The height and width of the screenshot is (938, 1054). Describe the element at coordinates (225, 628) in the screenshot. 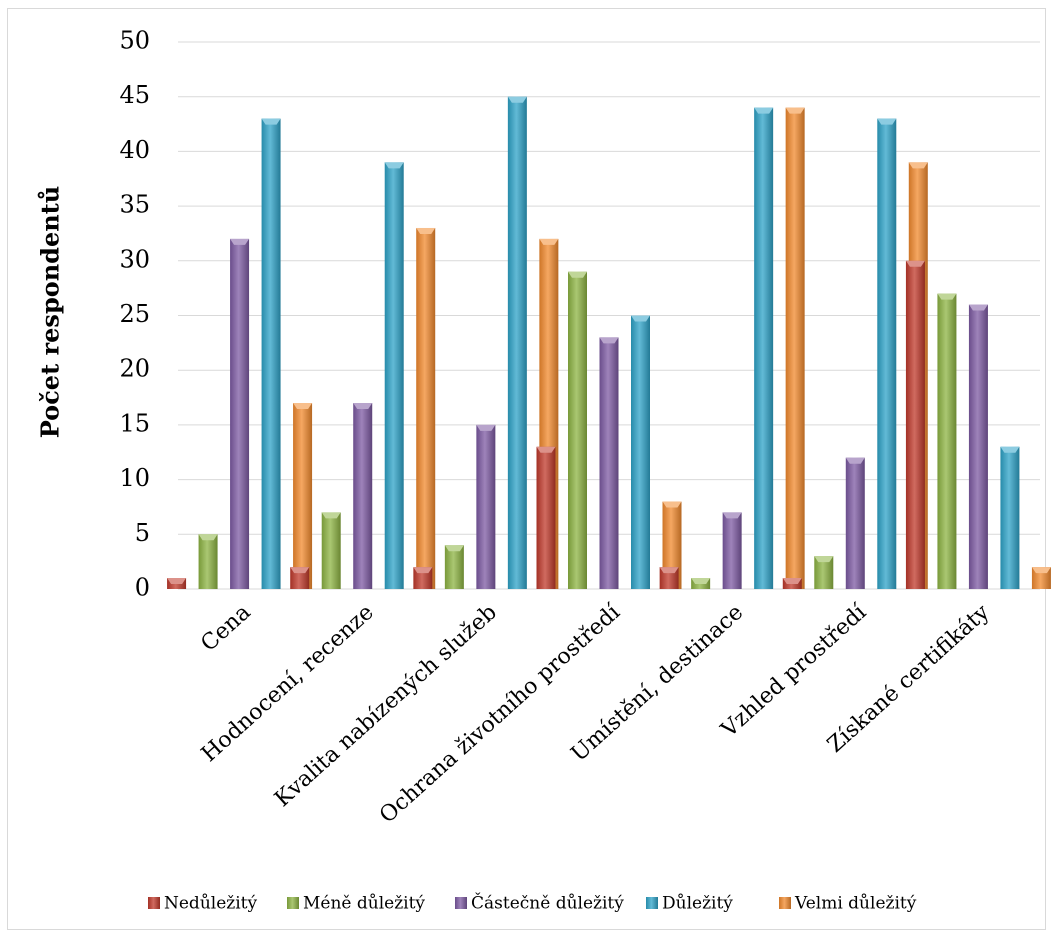

I see `x-tick-label: Cena` at that location.